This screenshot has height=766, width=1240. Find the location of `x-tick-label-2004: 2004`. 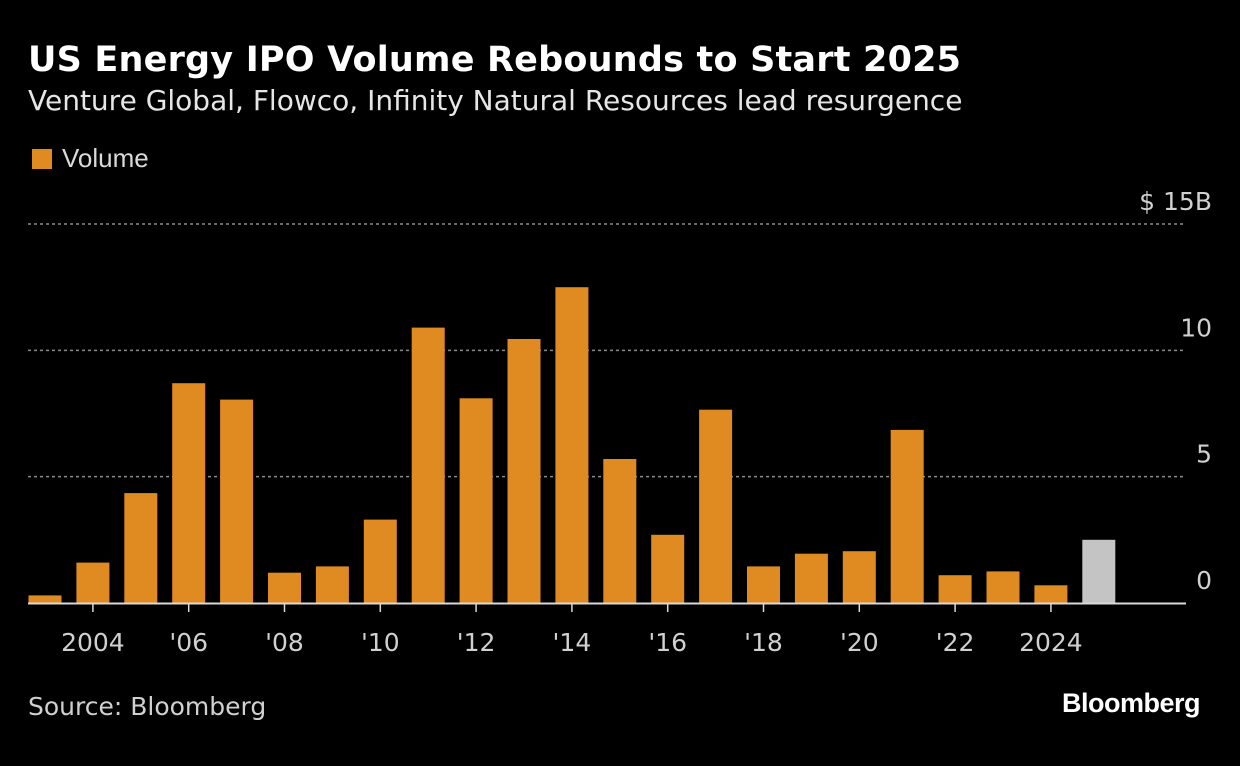

x-tick-label-2004: 2004 is located at coordinates (93, 642).